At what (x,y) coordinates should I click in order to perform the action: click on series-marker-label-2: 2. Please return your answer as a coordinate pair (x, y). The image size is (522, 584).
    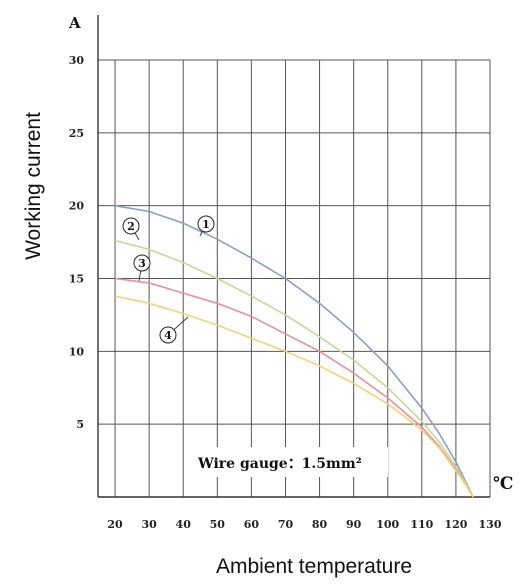
    Looking at the image, I should click on (131, 226).